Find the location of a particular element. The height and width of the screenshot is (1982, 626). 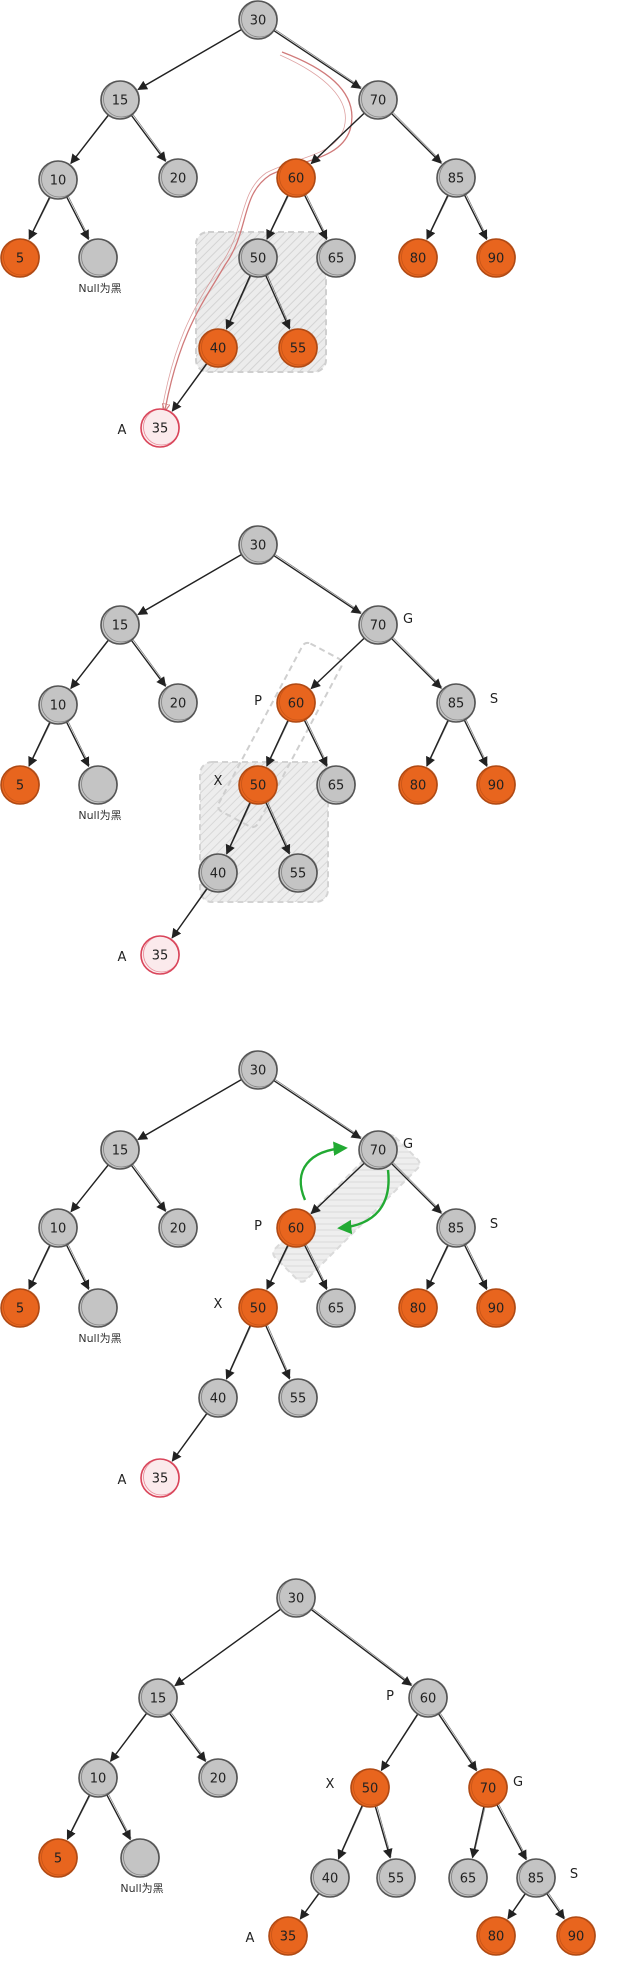

tree-node-n50: 50 is located at coordinates (258, 1308).